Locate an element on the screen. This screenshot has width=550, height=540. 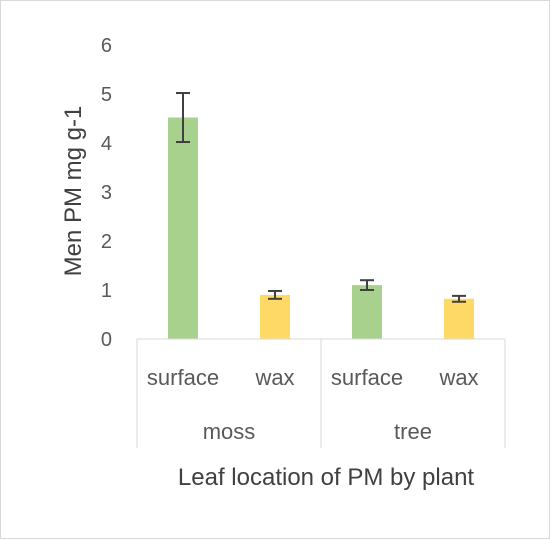
y-axis-title: Men PM mg g-1 is located at coordinates (73, 191).